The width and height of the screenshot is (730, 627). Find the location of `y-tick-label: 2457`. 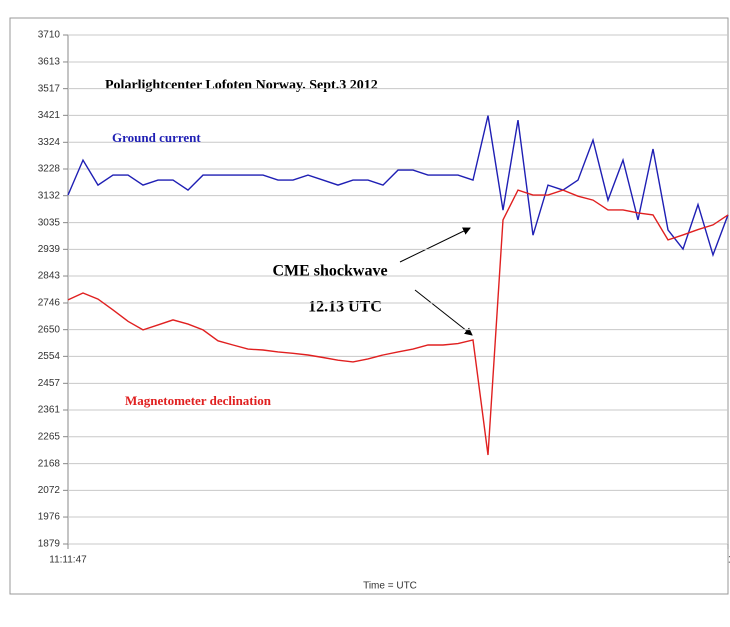

y-tick-label: 2457 is located at coordinates (49, 383).